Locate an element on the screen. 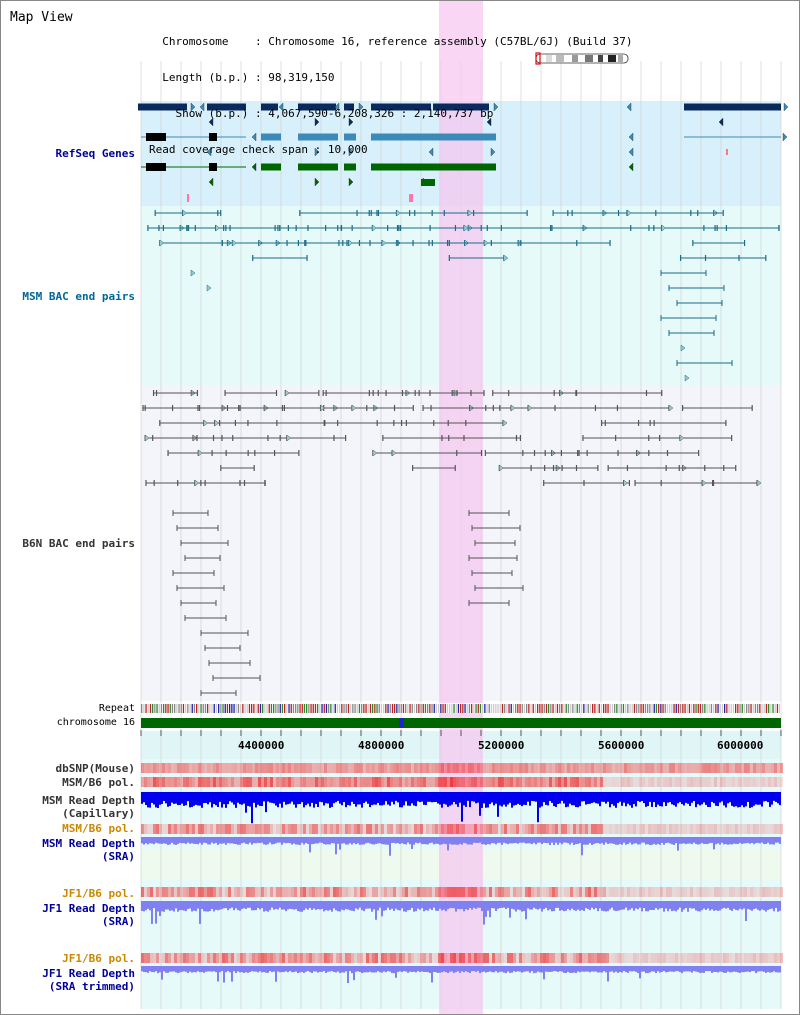  refseq-gene is located at coordinates (226, 107).